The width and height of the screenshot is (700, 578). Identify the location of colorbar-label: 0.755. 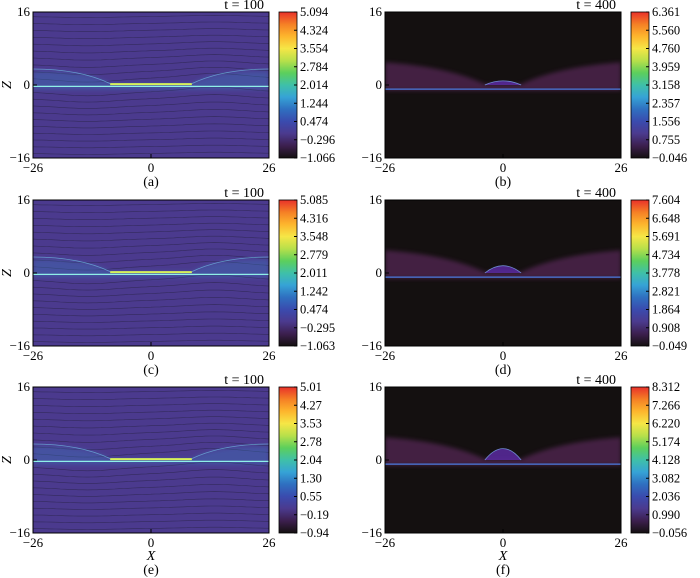
(666, 140).